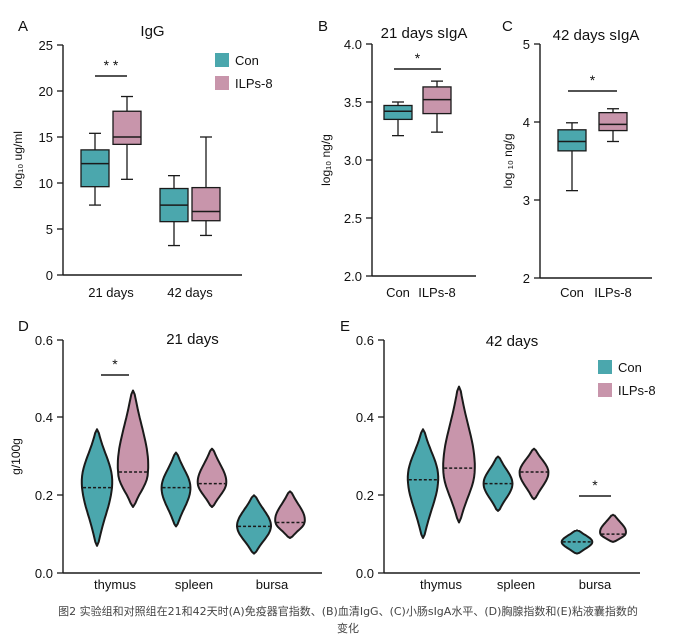 This screenshot has width=696, height=644. I want to click on panel-letter-e: E, so click(345, 326).